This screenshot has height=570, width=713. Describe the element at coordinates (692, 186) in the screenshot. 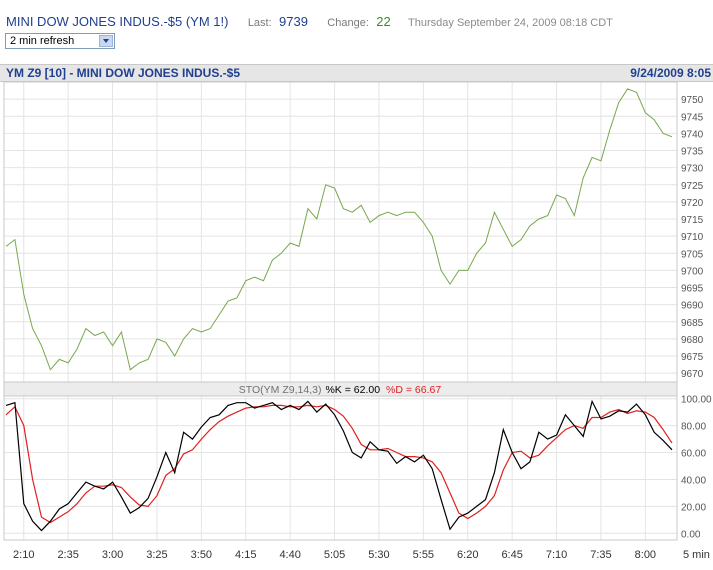

I see `price-tick-label: 9725` at that location.